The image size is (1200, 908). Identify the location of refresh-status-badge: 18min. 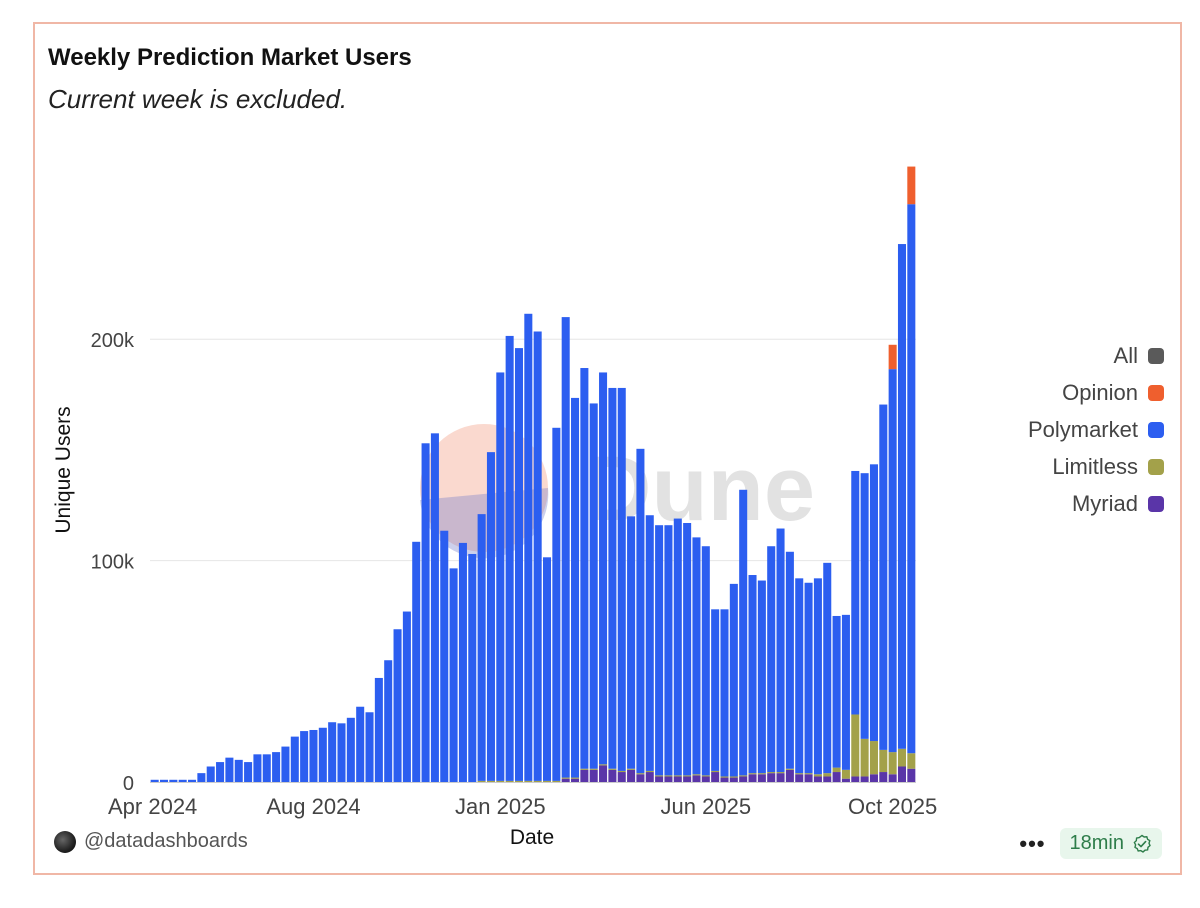
(1110, 843).